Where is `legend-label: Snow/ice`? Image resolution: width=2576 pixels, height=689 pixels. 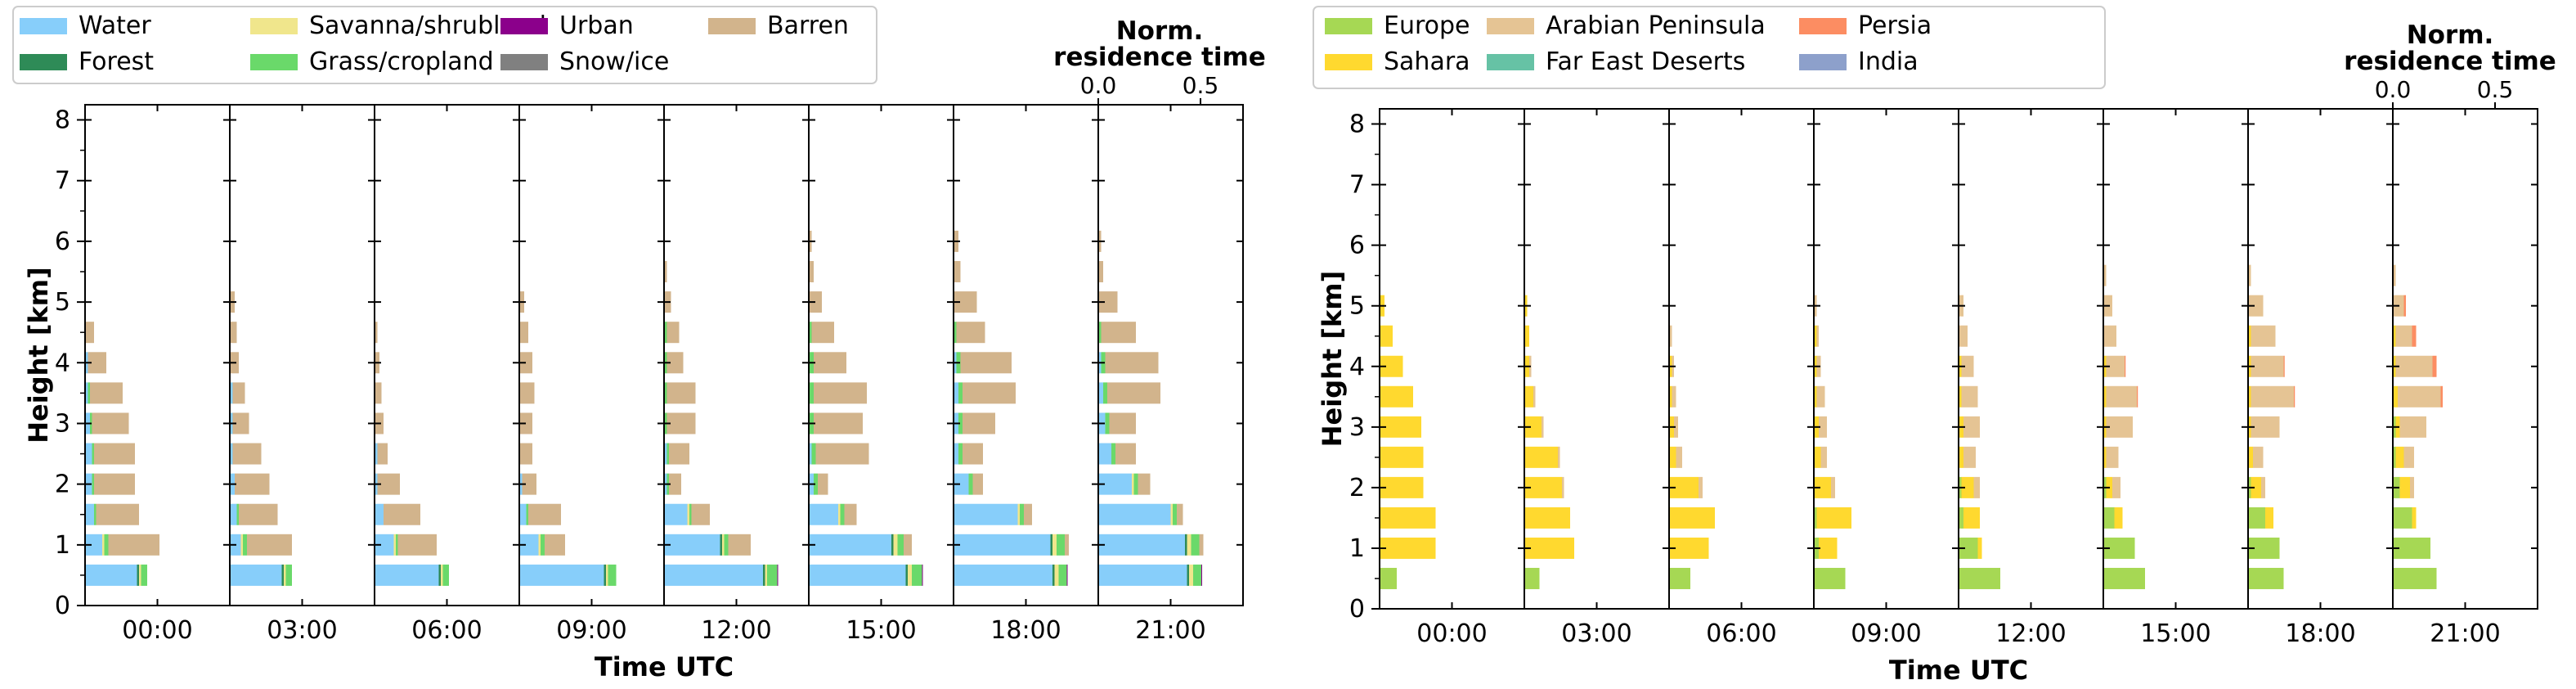
legend-label: Snow/ice is located at coordinates (614, 61).